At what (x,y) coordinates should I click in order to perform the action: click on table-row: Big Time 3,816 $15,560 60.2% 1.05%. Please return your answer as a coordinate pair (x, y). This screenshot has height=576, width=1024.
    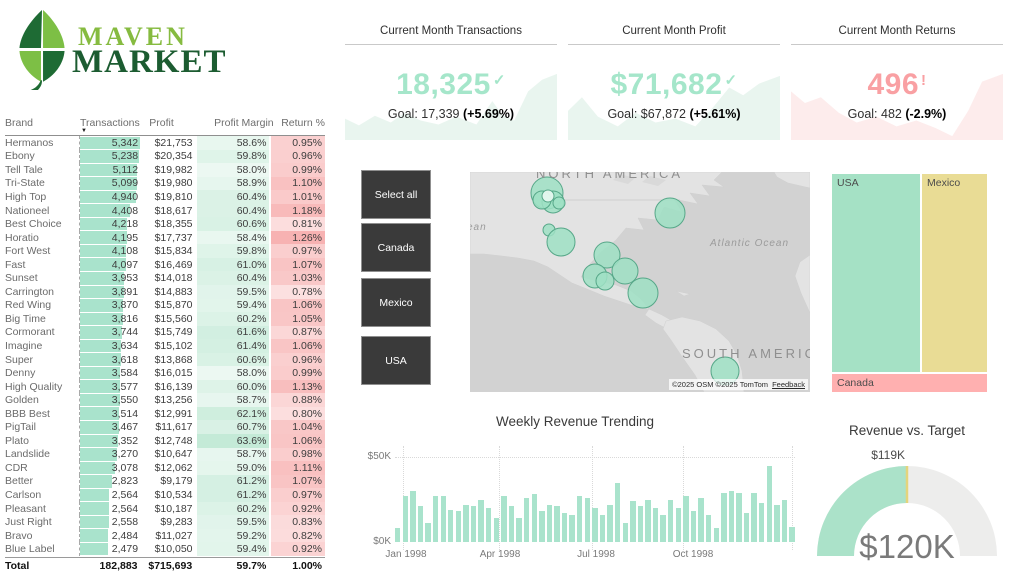
    Looking at the image, I should click on (165, 319).